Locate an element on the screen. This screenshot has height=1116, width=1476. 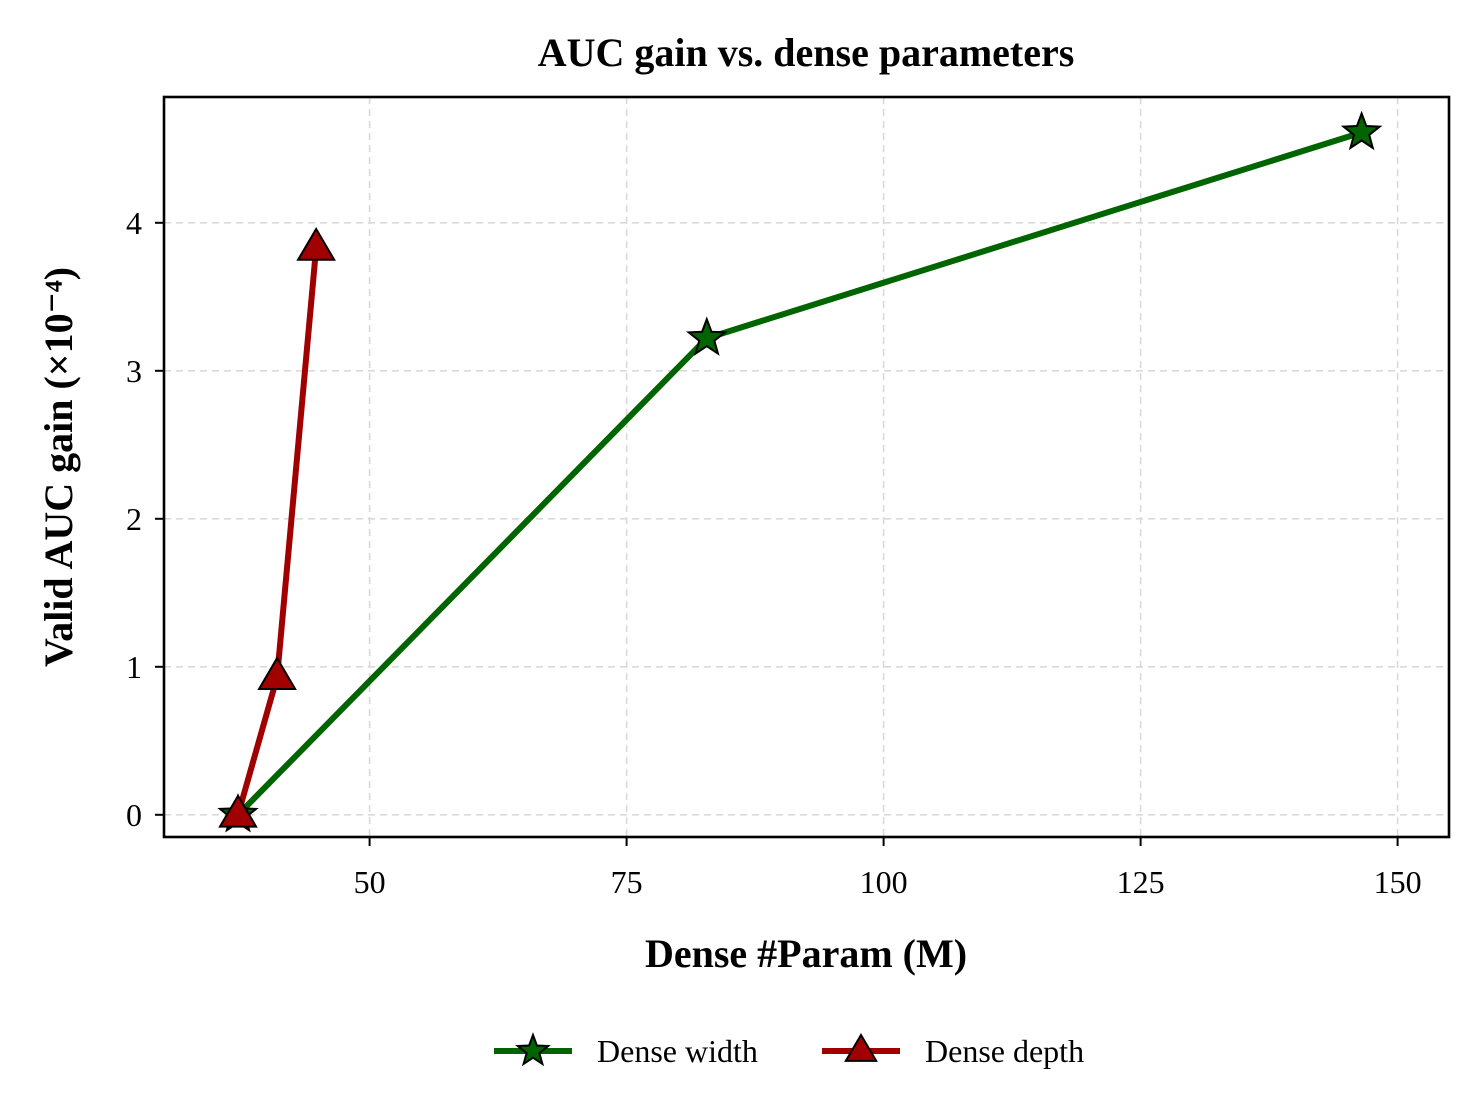
legend-entry: Dense width is located at coordinates (626, 1050).